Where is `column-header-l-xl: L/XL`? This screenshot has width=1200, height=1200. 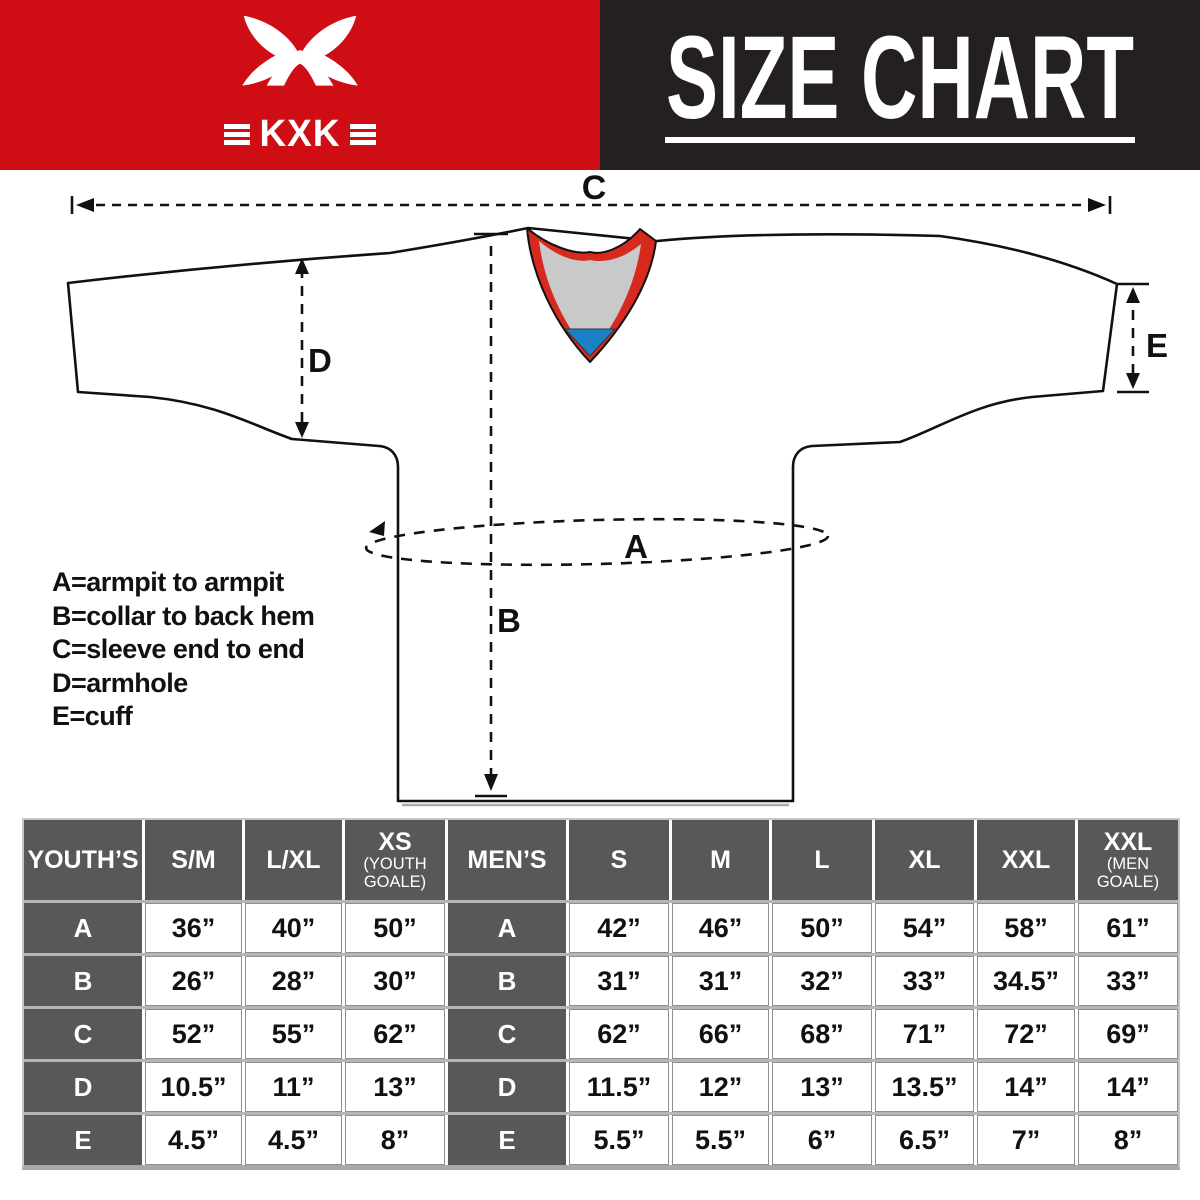
column-header-l-xl: L/XL is located at coordinates (293, 860).